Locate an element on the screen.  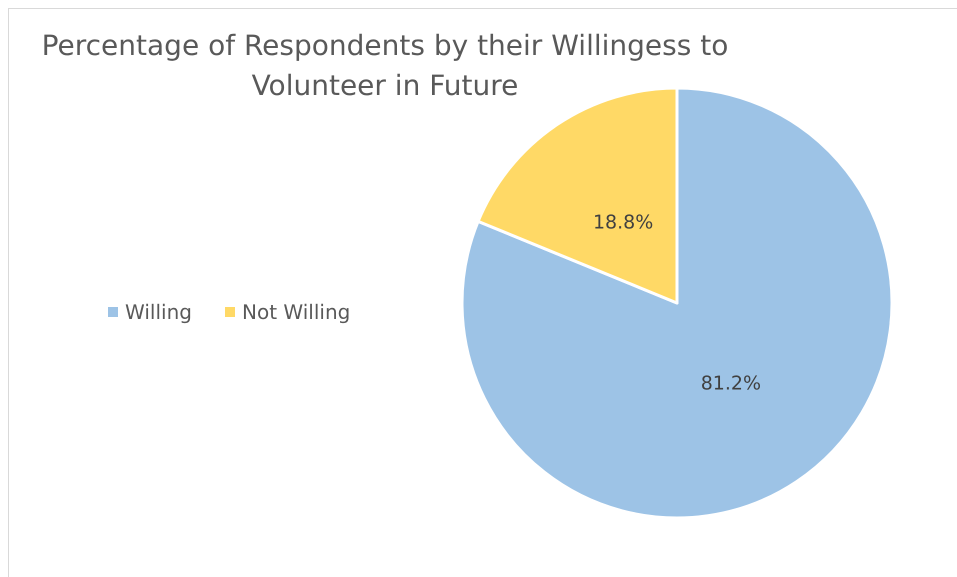
data-label: 81.2% is located at coordinates (731, 383).